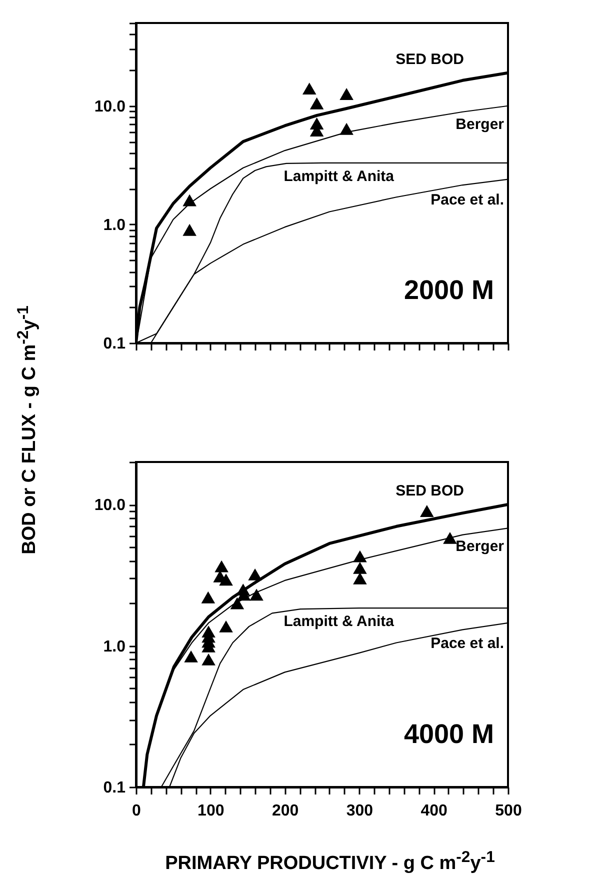  Describe the element at coordinates (449, 734) in the screenshot. I see `annotation: 4000 M` at that location.